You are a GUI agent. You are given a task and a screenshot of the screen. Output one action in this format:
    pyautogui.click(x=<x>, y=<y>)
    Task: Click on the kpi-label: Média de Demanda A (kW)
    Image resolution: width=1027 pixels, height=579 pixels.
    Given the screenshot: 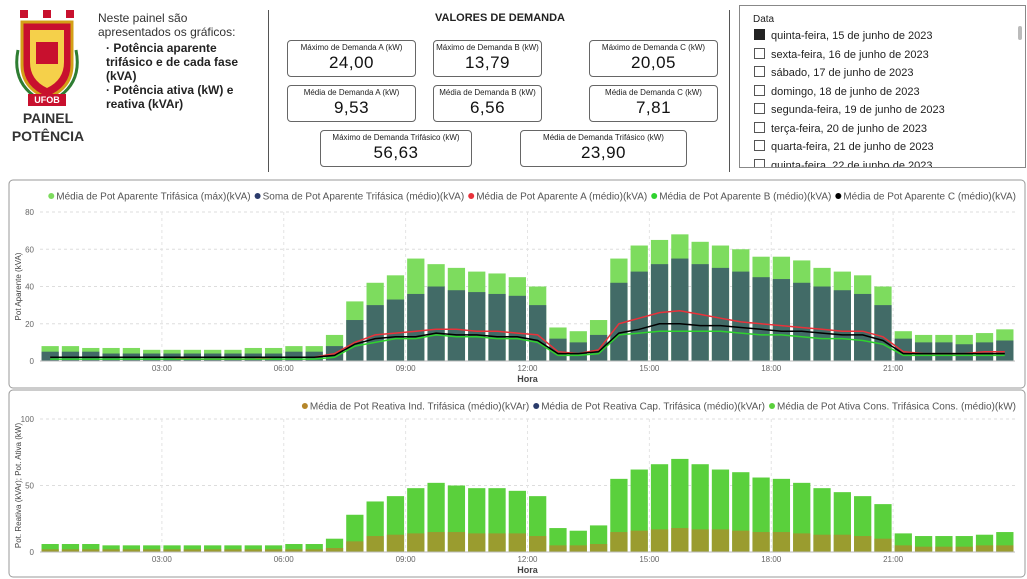 What is the action you would take?
    pyautogui.click(x=351, y=92)
    